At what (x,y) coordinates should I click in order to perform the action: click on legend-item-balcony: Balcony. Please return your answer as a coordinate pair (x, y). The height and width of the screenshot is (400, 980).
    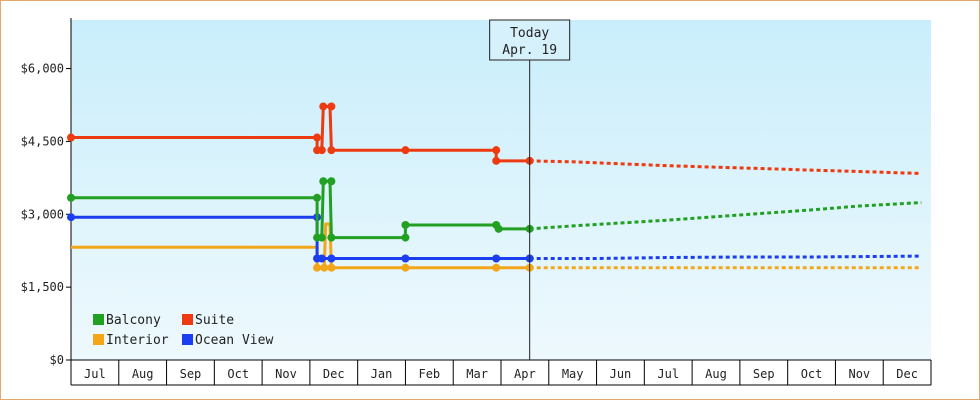
    Looking at the image, I should click on (127, 320).